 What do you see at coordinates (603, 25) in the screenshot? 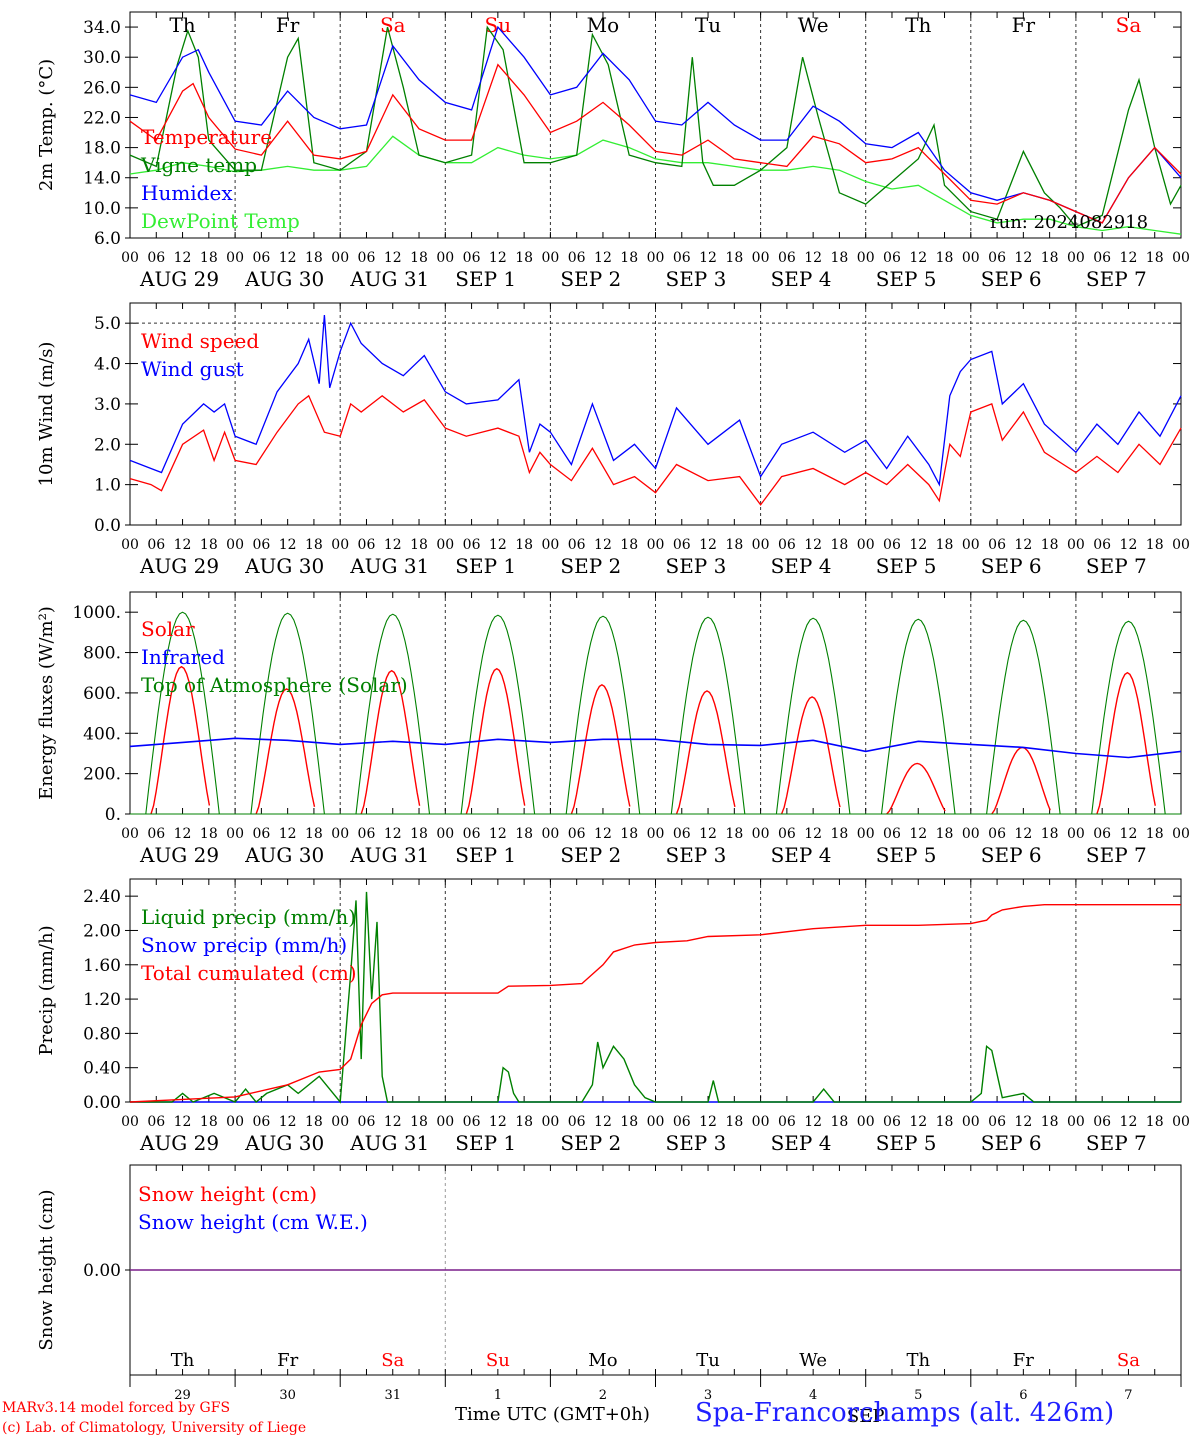
I see `weekday-label: Mo` at bounding box center [603, 25].